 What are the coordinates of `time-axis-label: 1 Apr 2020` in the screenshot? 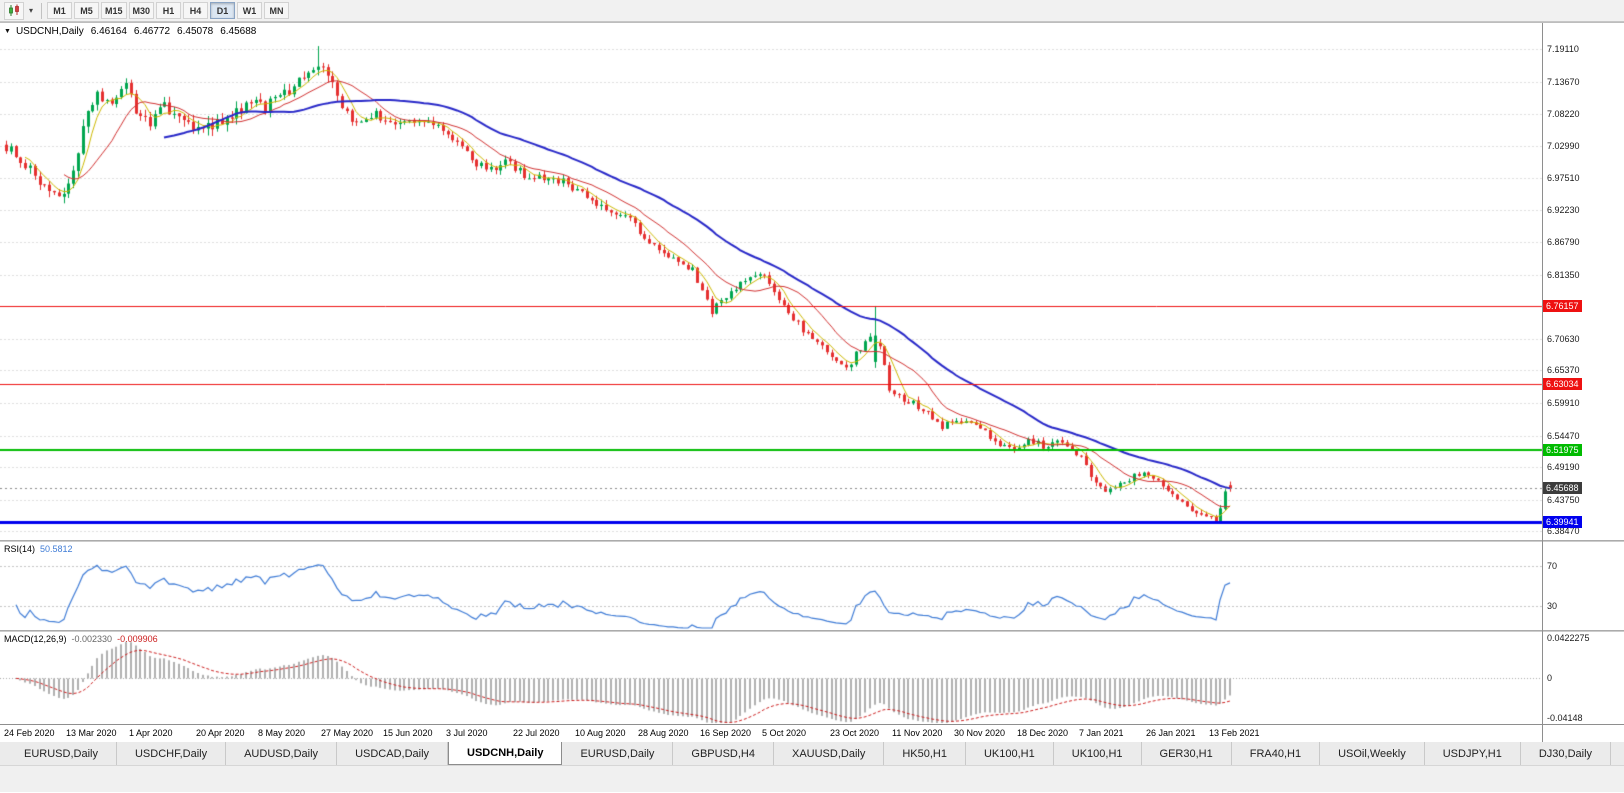 It's located at (151, 733).